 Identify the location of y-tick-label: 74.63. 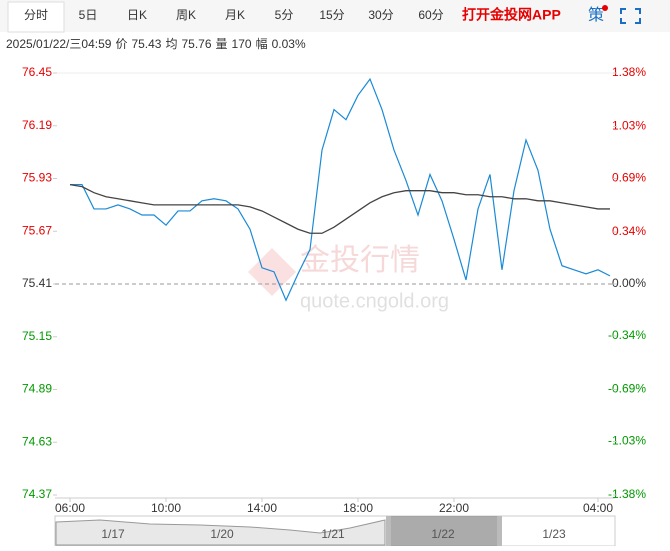
(37, 441).